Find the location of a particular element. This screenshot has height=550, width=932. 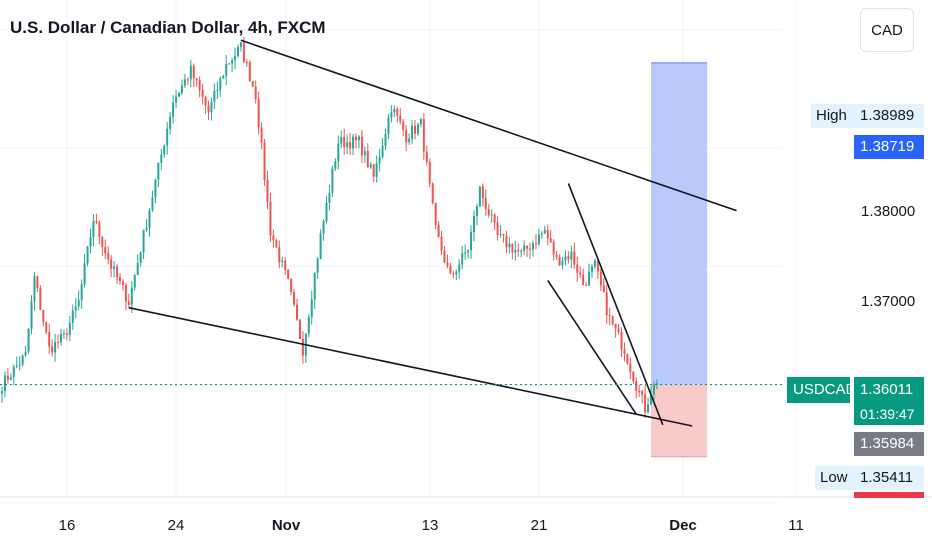

symbol-tag: USDCAD is located at coordinates (821, 390).